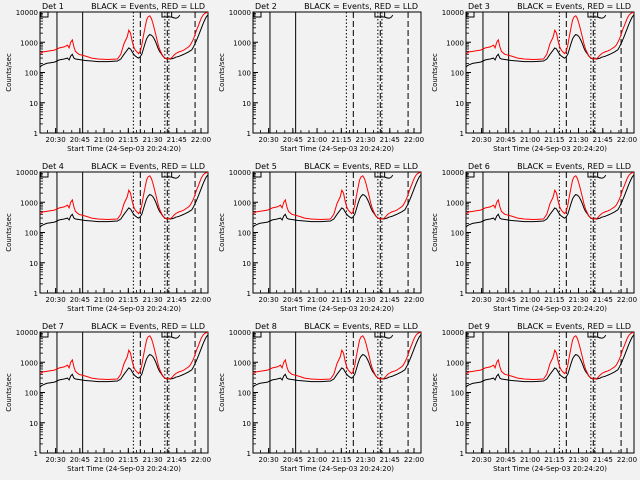  What do you see at coordinates (53, 326) in the screenshot?
I see `panel-title: Det 7` at bounding box center [53, 326].